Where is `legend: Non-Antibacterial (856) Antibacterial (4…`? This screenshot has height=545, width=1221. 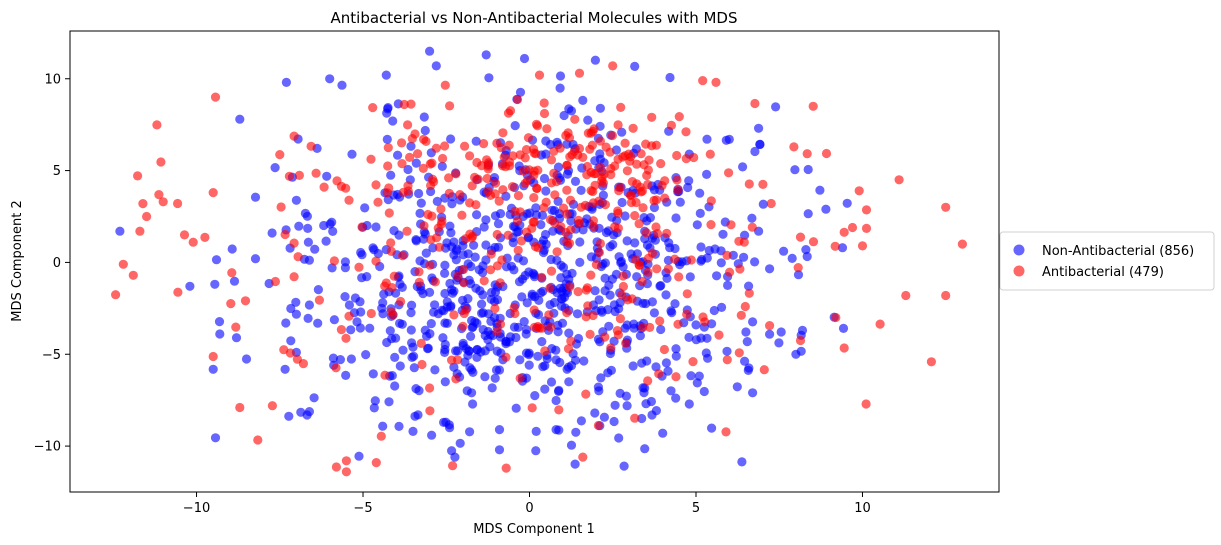
legend: Non-Antibacterial (856) Antibacterial (4… is located at coordinates (1107, 261).